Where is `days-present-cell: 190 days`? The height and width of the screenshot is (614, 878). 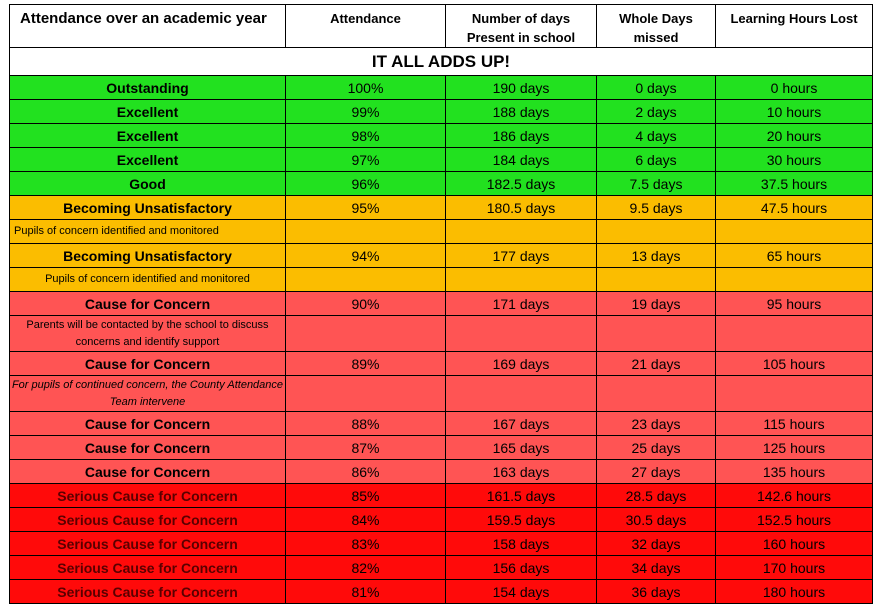 days-present-cell: 190 days is located at coordinates (521, 87).